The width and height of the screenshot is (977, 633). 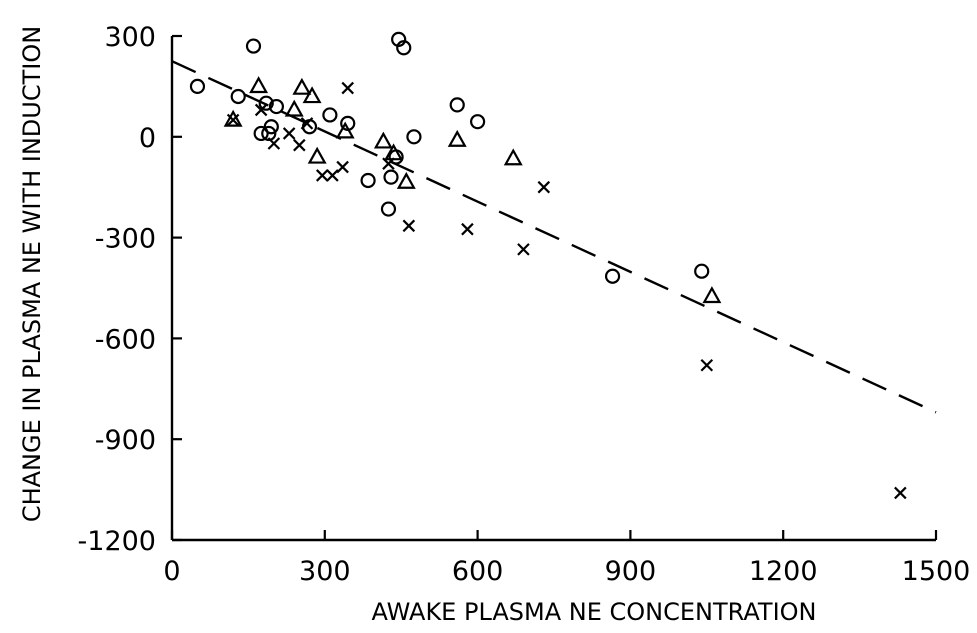 I want to click on x-axis-label: AWAKE PLASMA NE CONCENTRATION, so click(x=594, y=612).